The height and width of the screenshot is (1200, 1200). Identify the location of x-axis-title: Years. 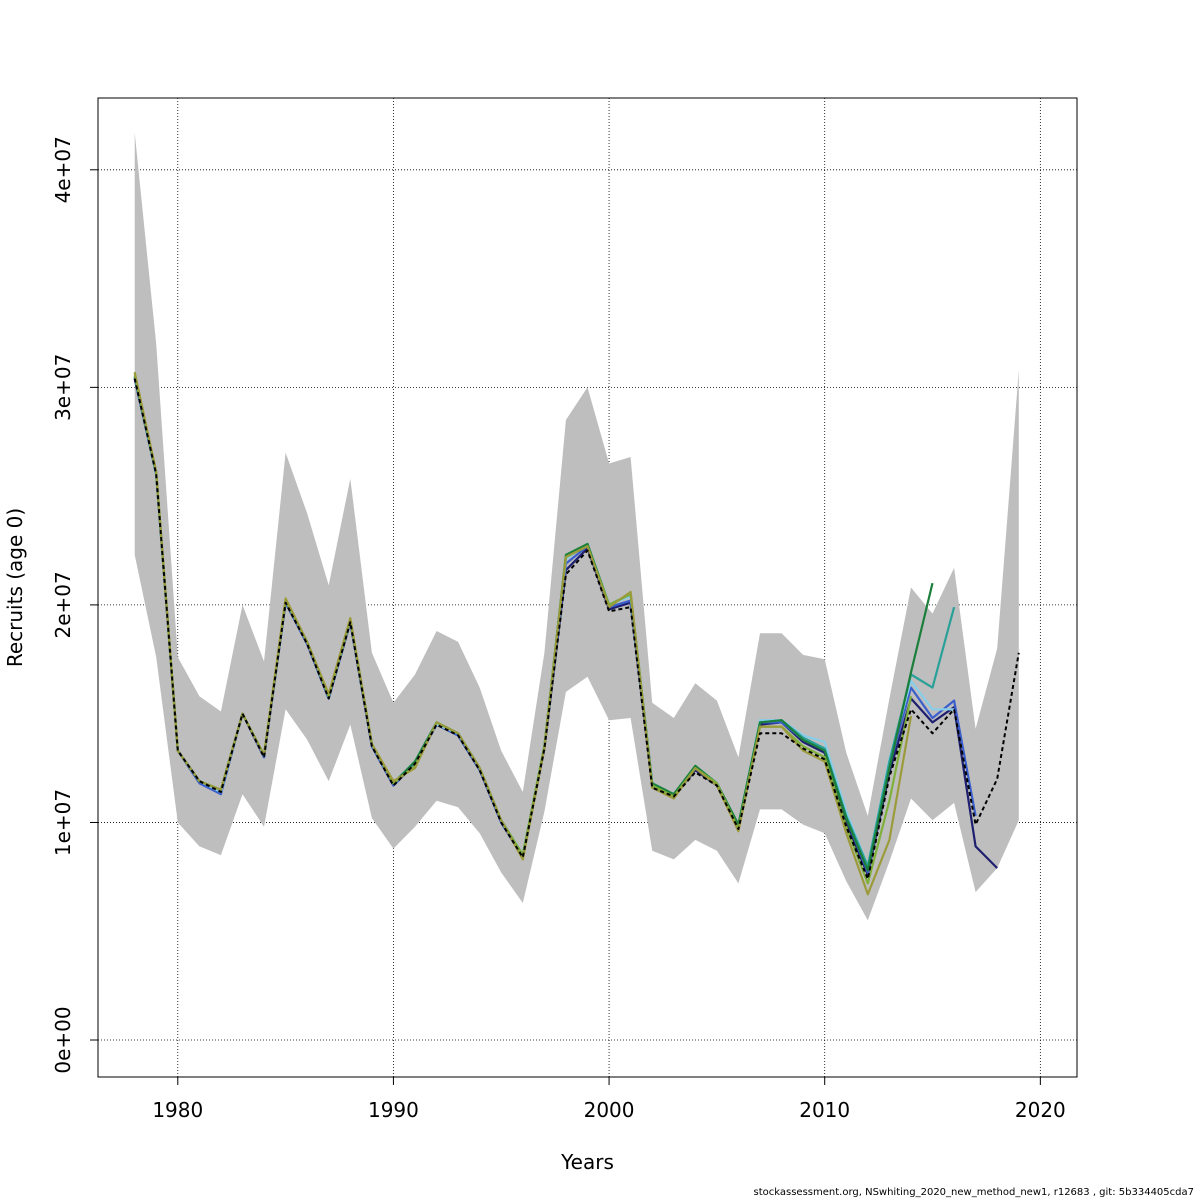
(587, 1162).